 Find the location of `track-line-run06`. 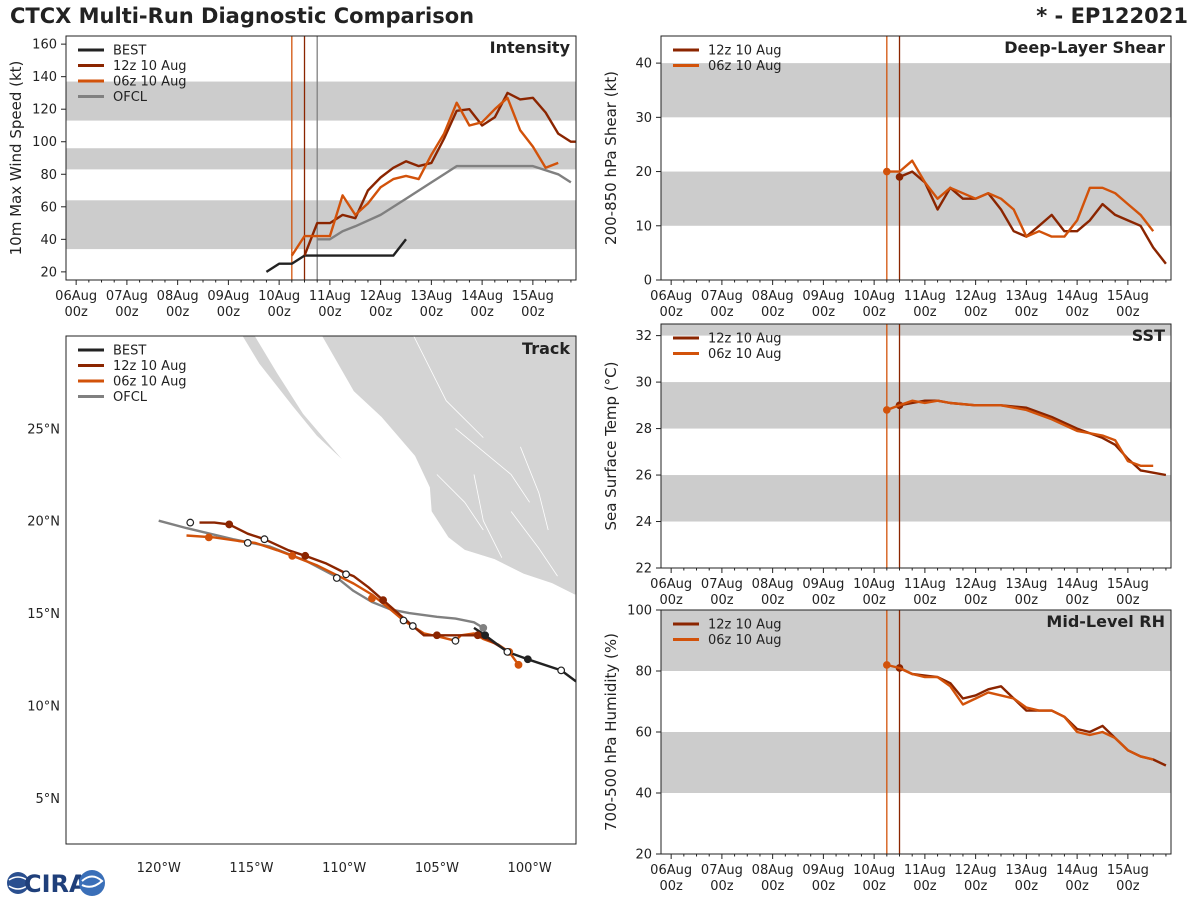

track-line-run06 is located at coordinates (353, 600).